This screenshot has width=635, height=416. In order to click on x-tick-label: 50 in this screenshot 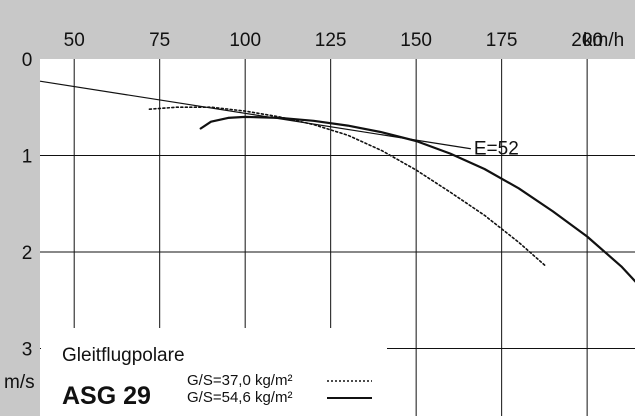, I will do `click(74, 40)`.